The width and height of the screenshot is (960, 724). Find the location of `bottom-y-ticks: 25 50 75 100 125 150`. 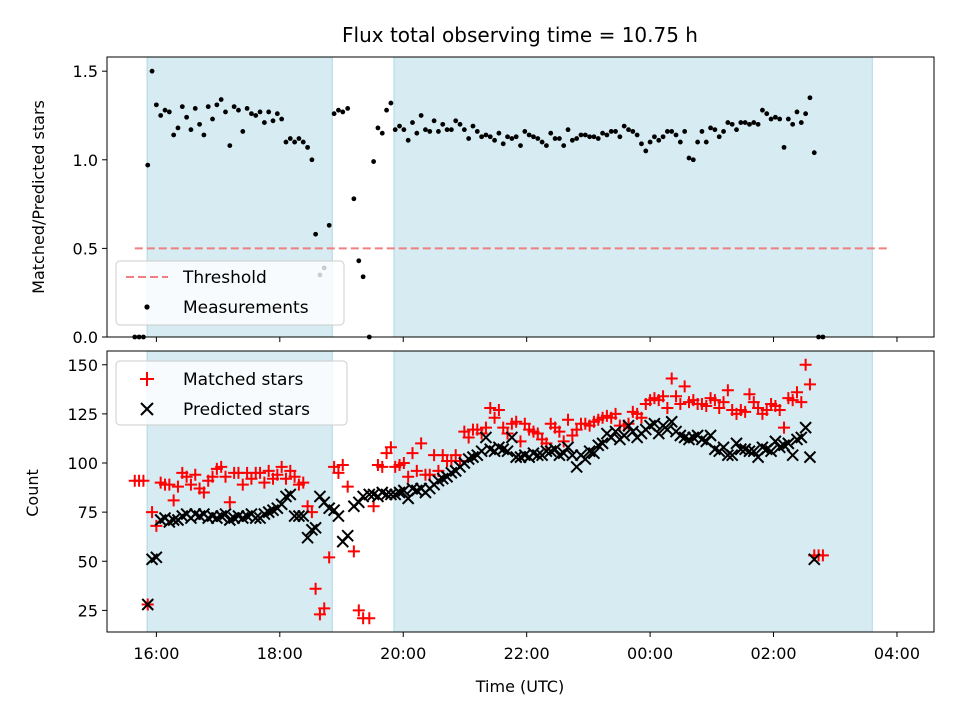

bottom-y-ticks: 25 50 75 100 125 150 is located at coordinates (87, 488).